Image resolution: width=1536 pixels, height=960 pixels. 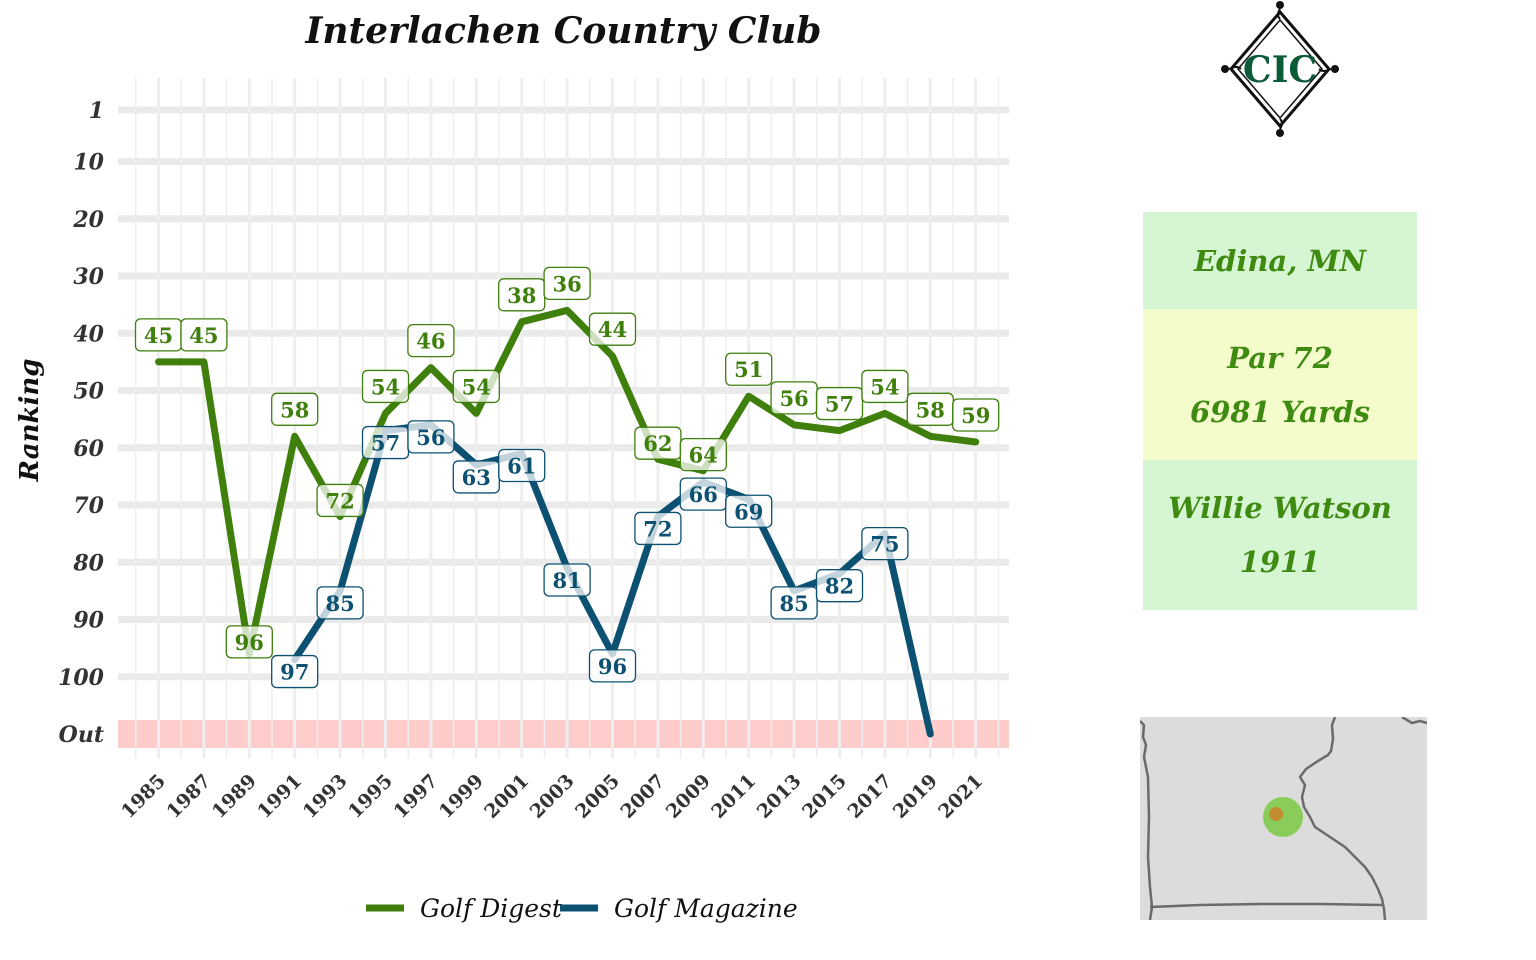 I want to click on data-label: 59, so click(x=976, y=415).